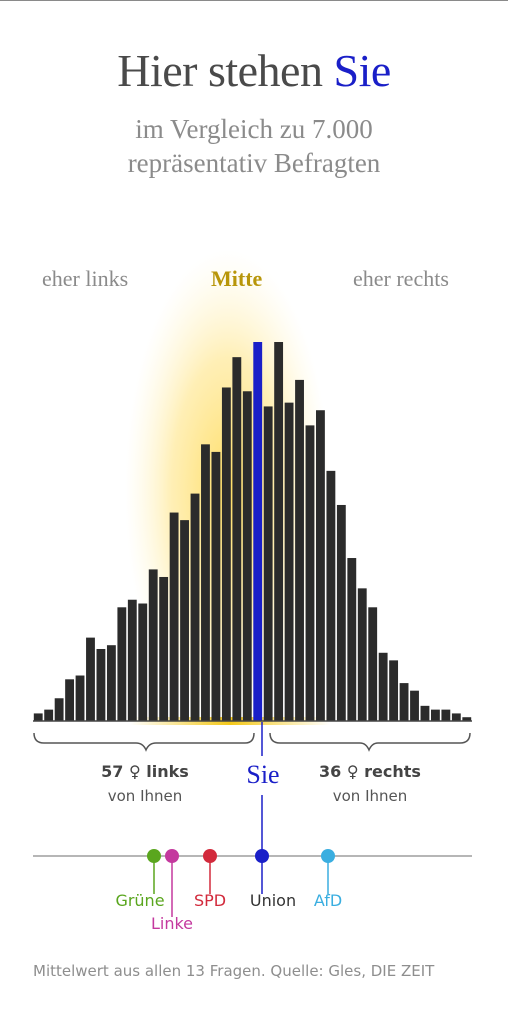 This screenshot has height=1024, width=508. Describe the element at coordinates (362, 70) in the screenshot. I see `title-highlight: Sie` at that location.